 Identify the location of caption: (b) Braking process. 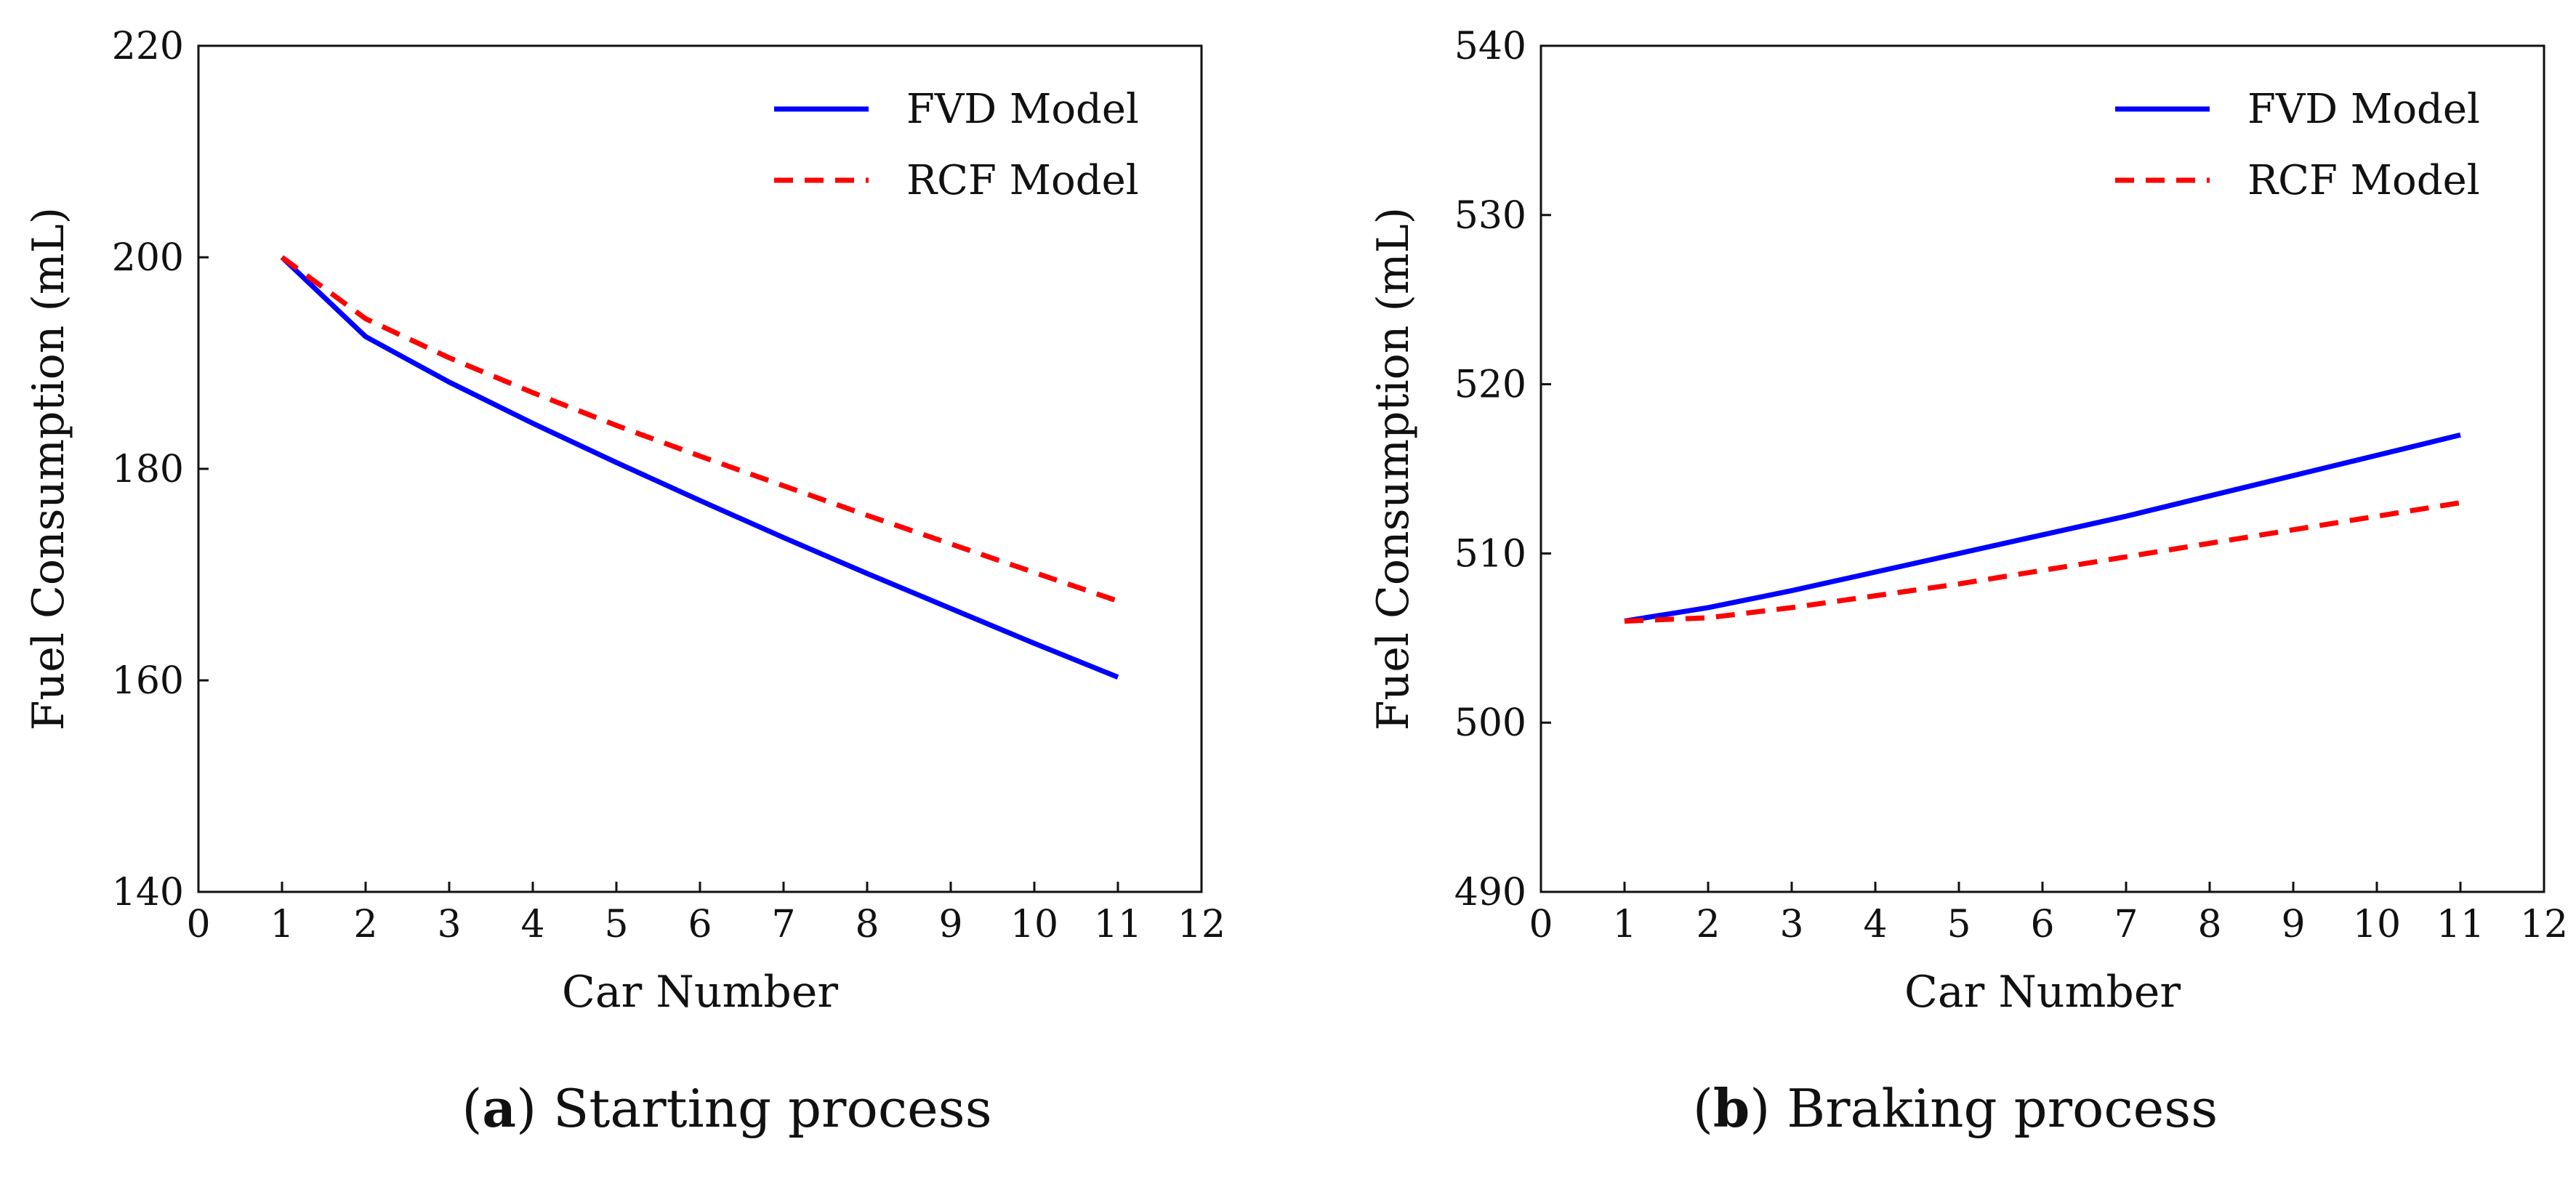
(1955, 1108).